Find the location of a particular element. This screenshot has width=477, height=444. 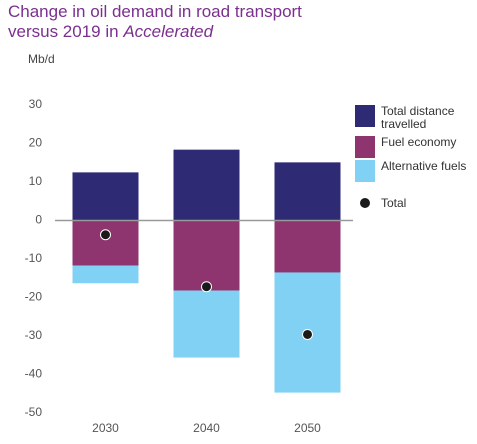

y-tick-label: -50 is located at coordinates (34, 412).